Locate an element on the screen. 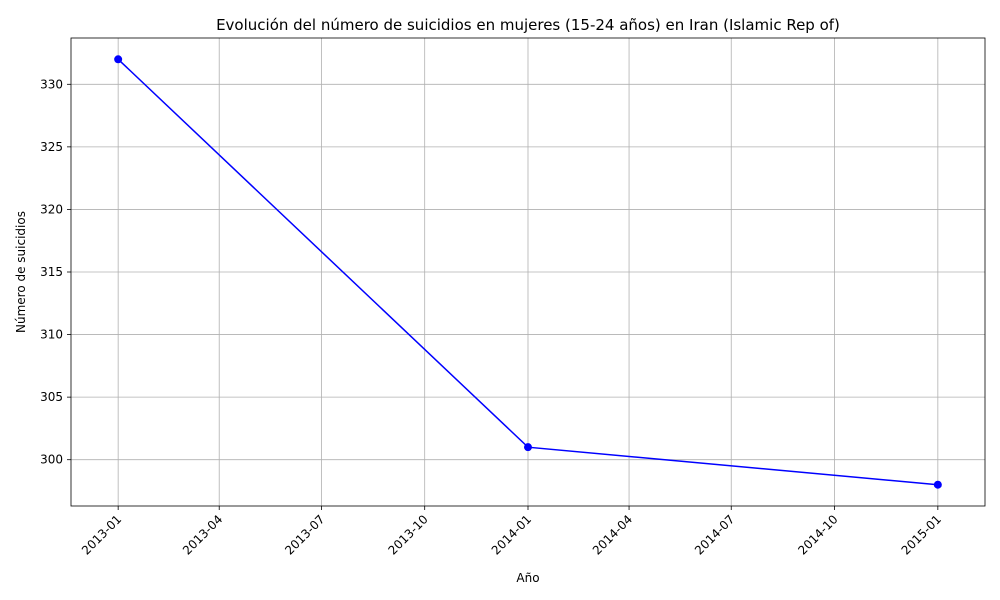  x-tick-label: 2013-07 is located at coordinates (304, 534).